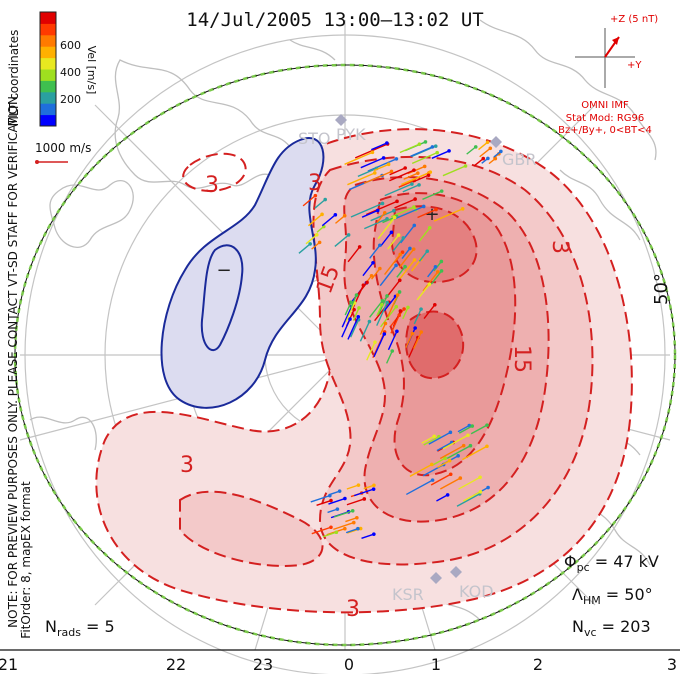 The image size is (680, 674). I want to click on negative-cell-inner, so click(222, 298).